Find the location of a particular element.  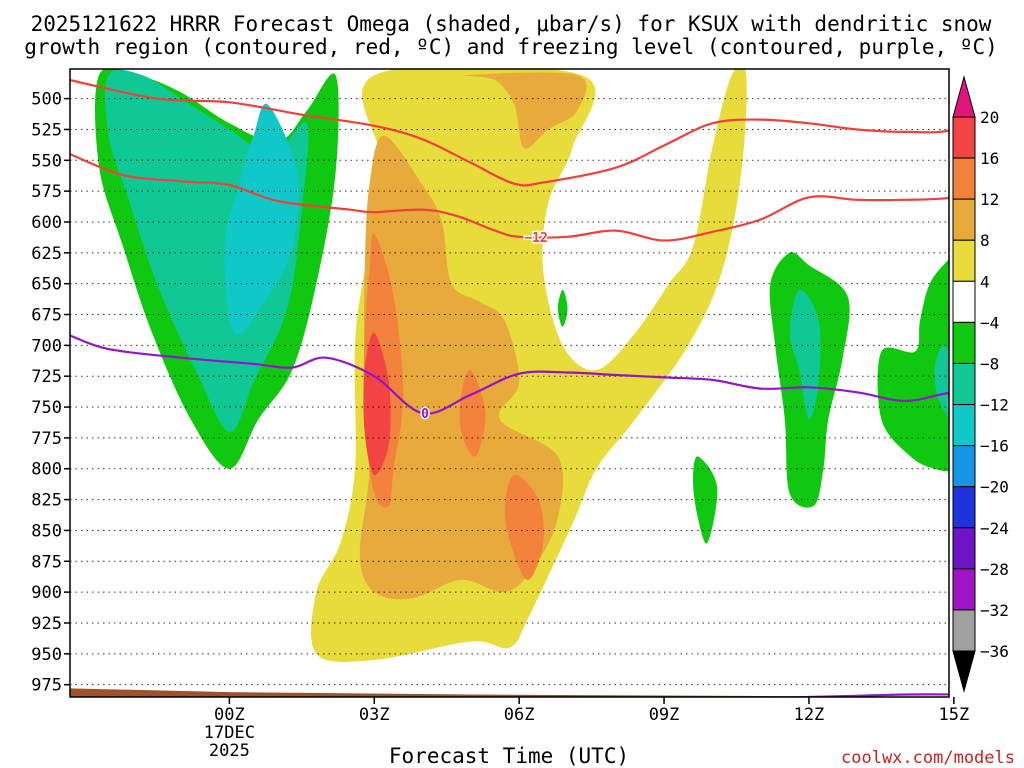

colorbar-label-0: 20 is located at coordinates (989, 117).